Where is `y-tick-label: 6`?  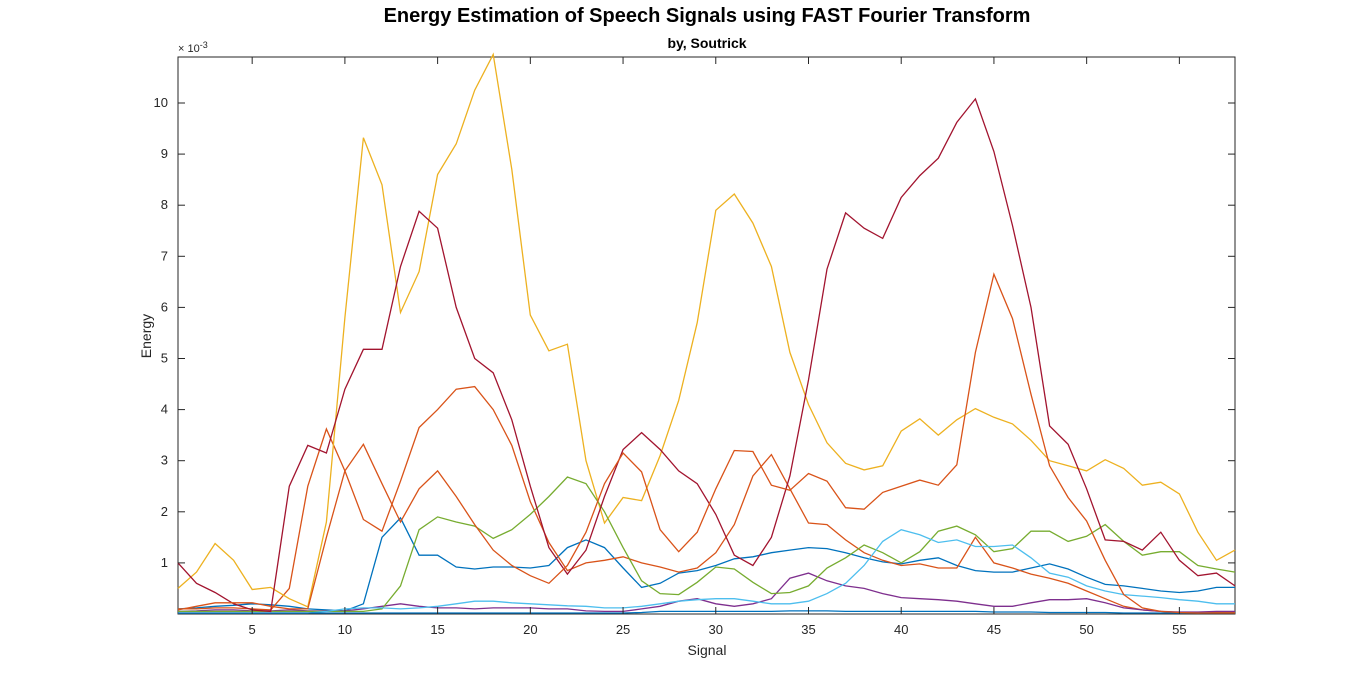 y-tick-label: 6 is located at coordinates (164, 306).